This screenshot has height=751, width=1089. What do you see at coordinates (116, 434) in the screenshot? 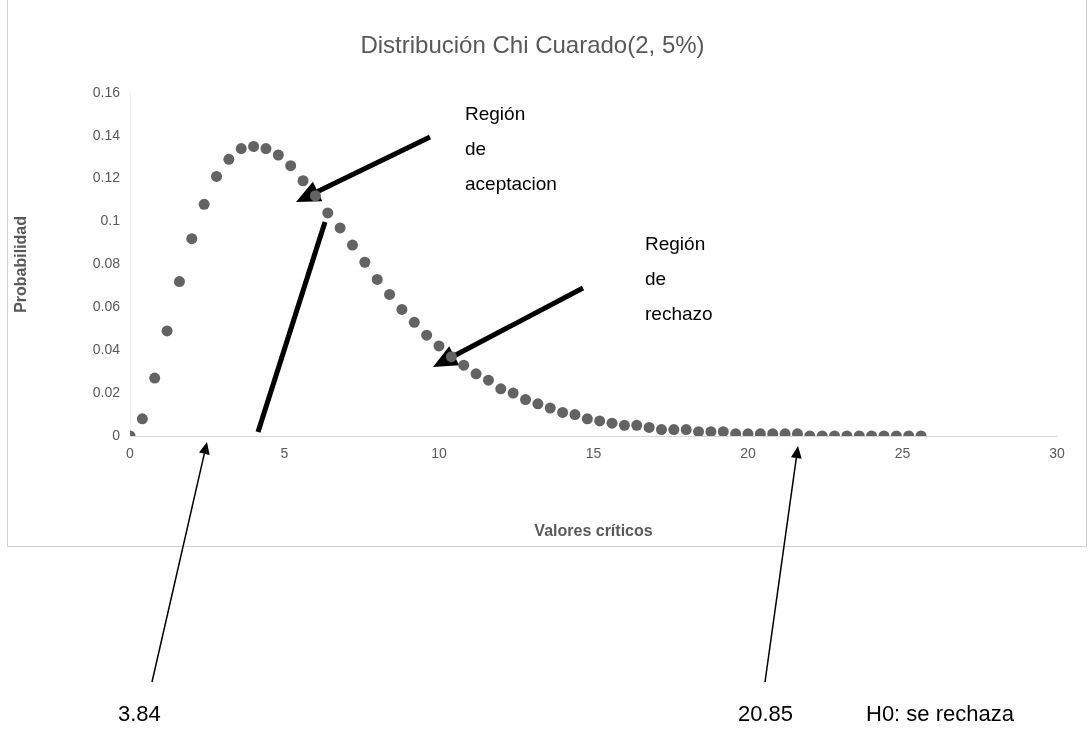
I see `y-tick-label: 0` at bounding box center [116, 434].